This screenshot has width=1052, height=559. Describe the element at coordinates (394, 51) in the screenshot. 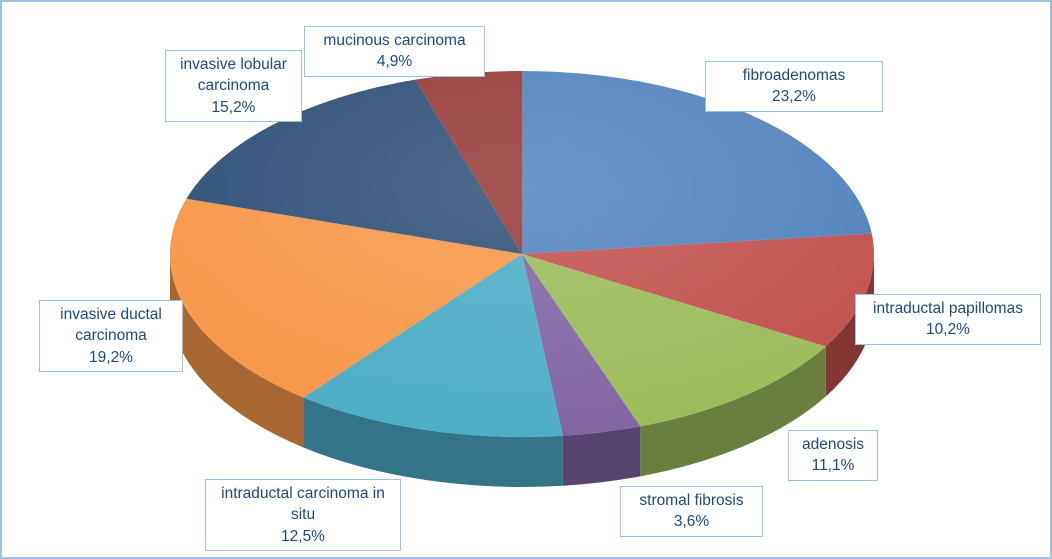

I see `label-box-mucinous-carcinoma: mucinous carcinoma 4,9%` at that location.